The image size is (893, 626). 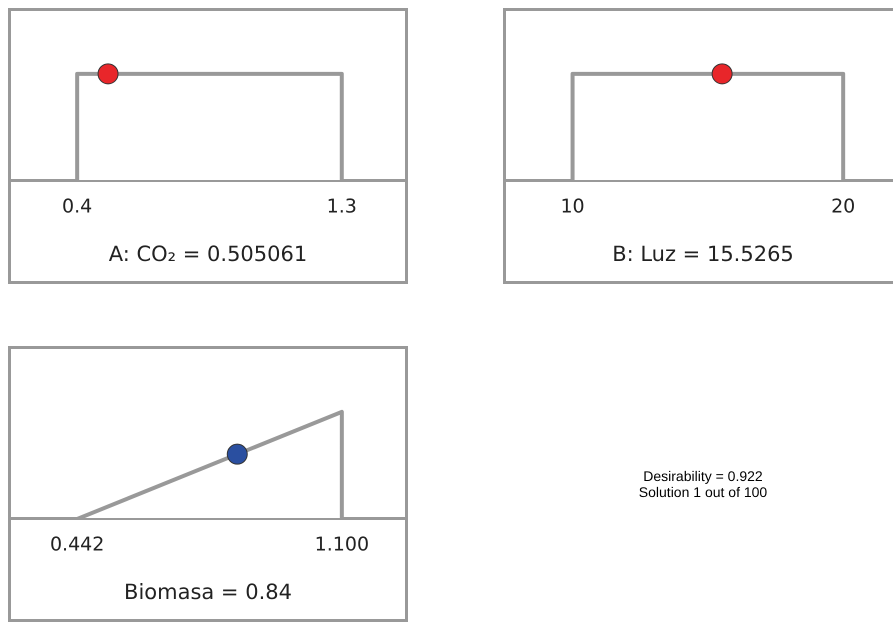 I want to click on x-tick-label: 1.100, so click(x=342, y=544).